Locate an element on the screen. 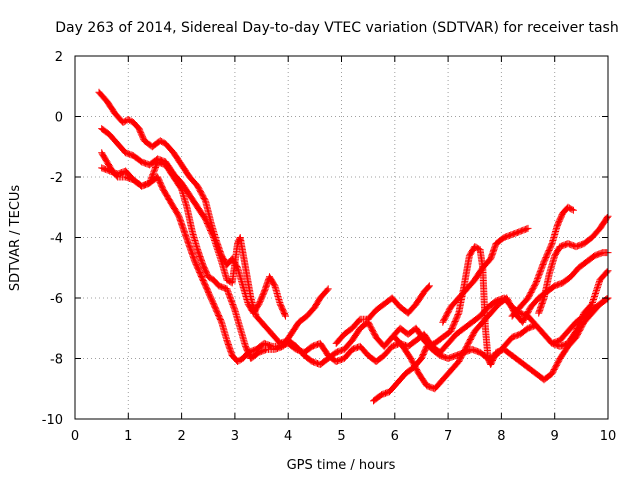  x-tick-label: 10 is located at coordinates (608, 436).